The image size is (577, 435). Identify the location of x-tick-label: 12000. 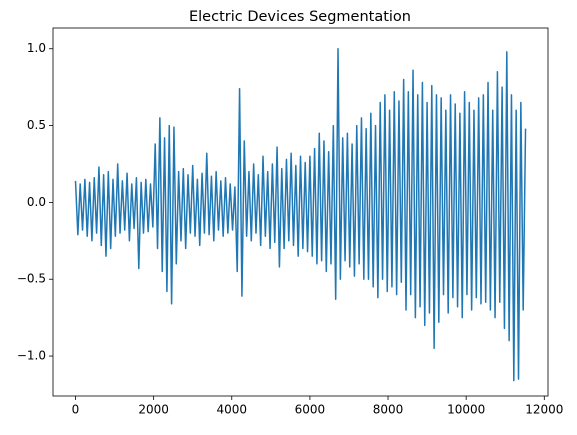
(544, 410).